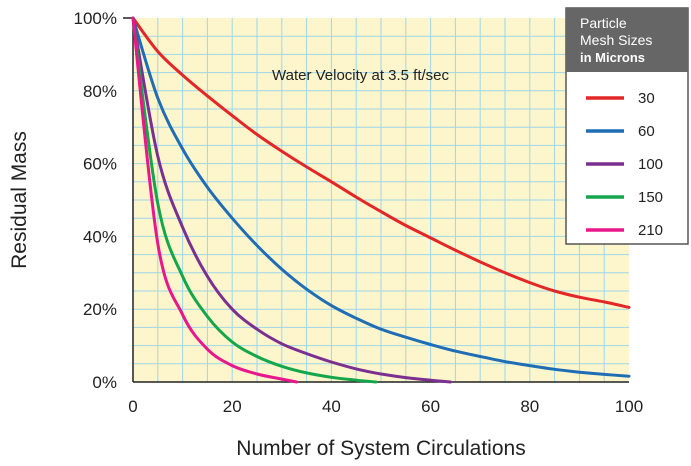  I want to click on y-tick-label: 100%, so click(95, 18).